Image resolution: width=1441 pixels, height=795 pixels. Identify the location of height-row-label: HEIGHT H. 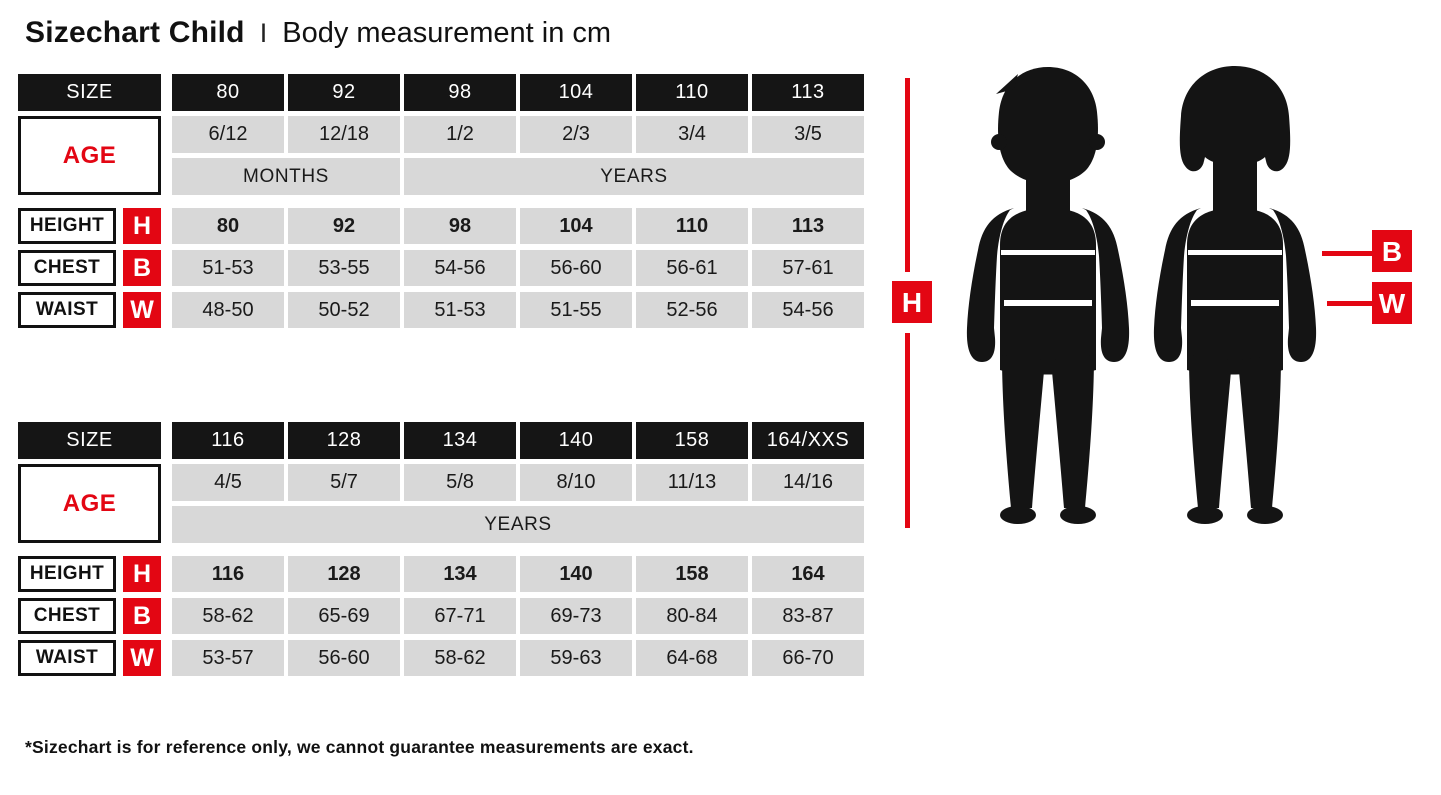
(89, 574).